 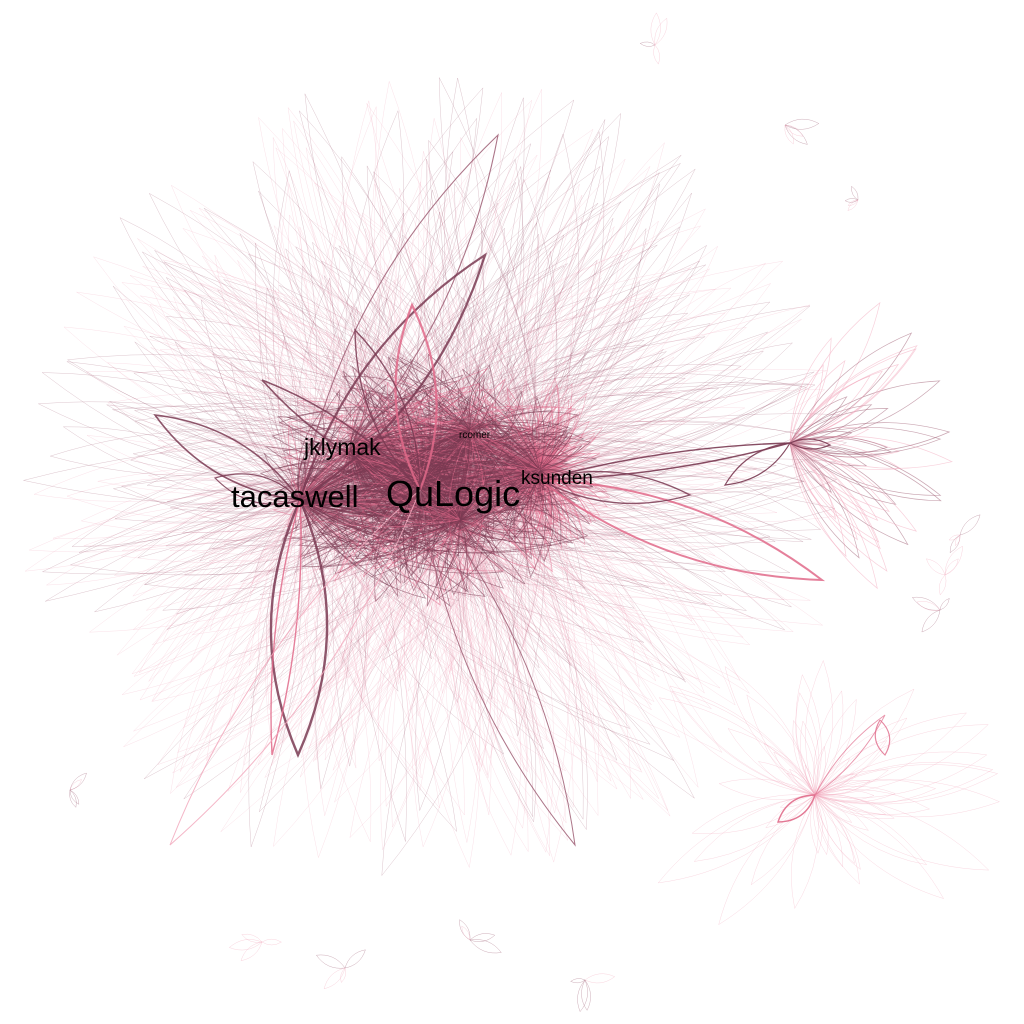 I want to click on node-label-ksunden: ksunden, so click(x=557, y=478).